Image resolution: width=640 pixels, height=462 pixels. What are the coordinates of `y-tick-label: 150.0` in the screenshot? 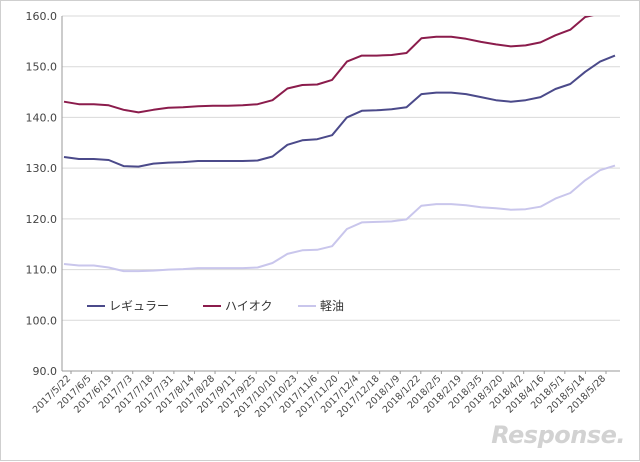 It's located at (42, 67).